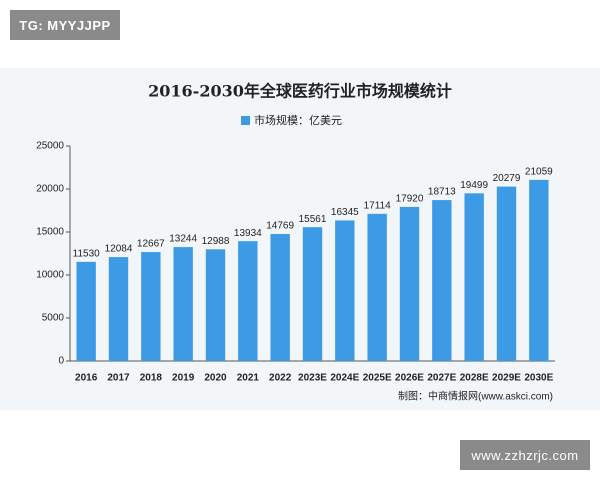  Describe the element at coordinates (119, 249) in the screenshot. I see `value-label: 12084` at that location.